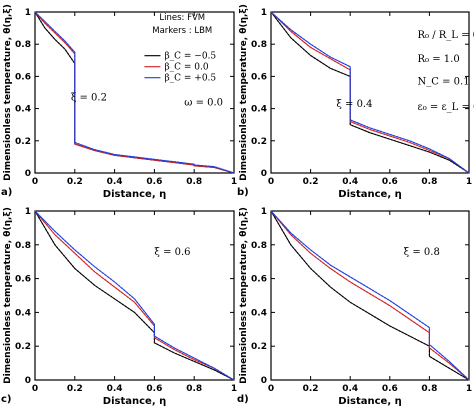 Image resolution: width=474 pixels, height=409 pixels. What do you see at coordinates (422, 252) in the screenshot?
I see `annotation: ξ = 0.8` at bounding box center [422, 252].